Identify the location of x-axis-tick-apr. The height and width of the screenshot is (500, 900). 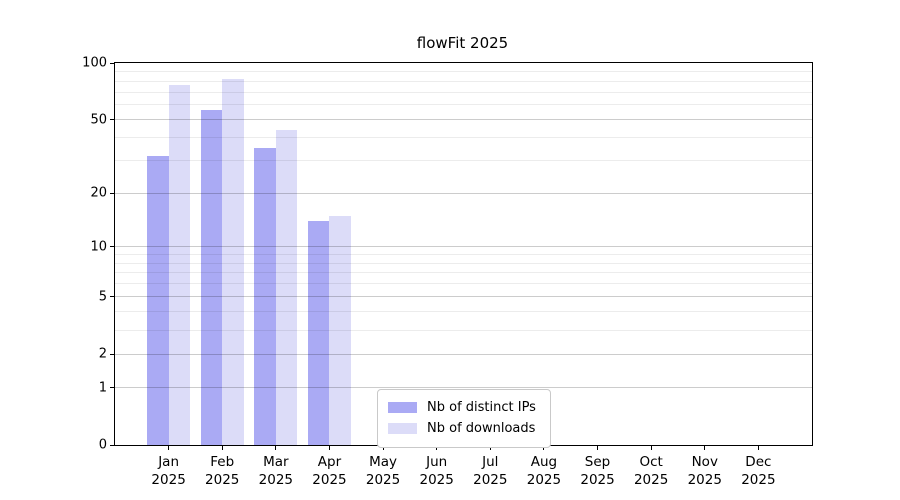
(329, 448).